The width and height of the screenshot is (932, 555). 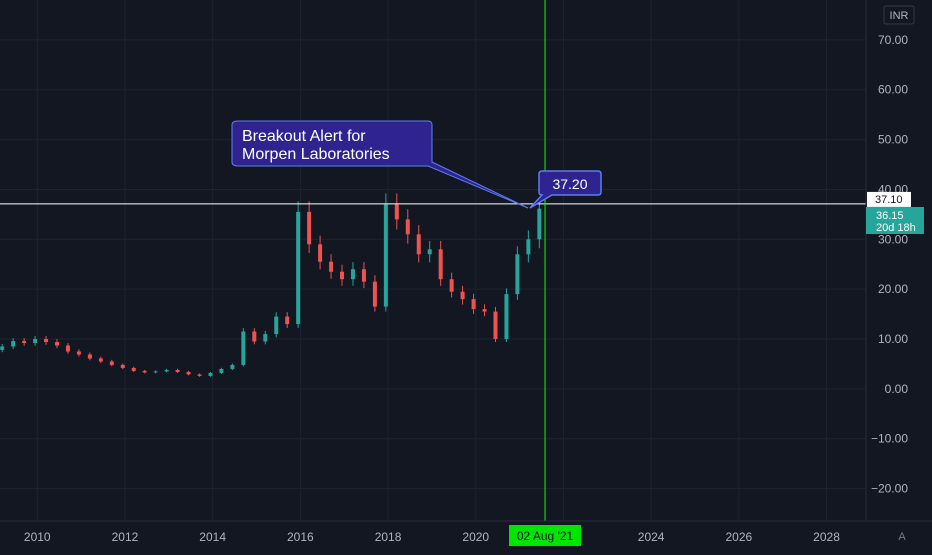 What do you see at coordinates (893, 40) in the screenshot?
I see `y-tick-label: 70.00` at bounding box center [893, 40].